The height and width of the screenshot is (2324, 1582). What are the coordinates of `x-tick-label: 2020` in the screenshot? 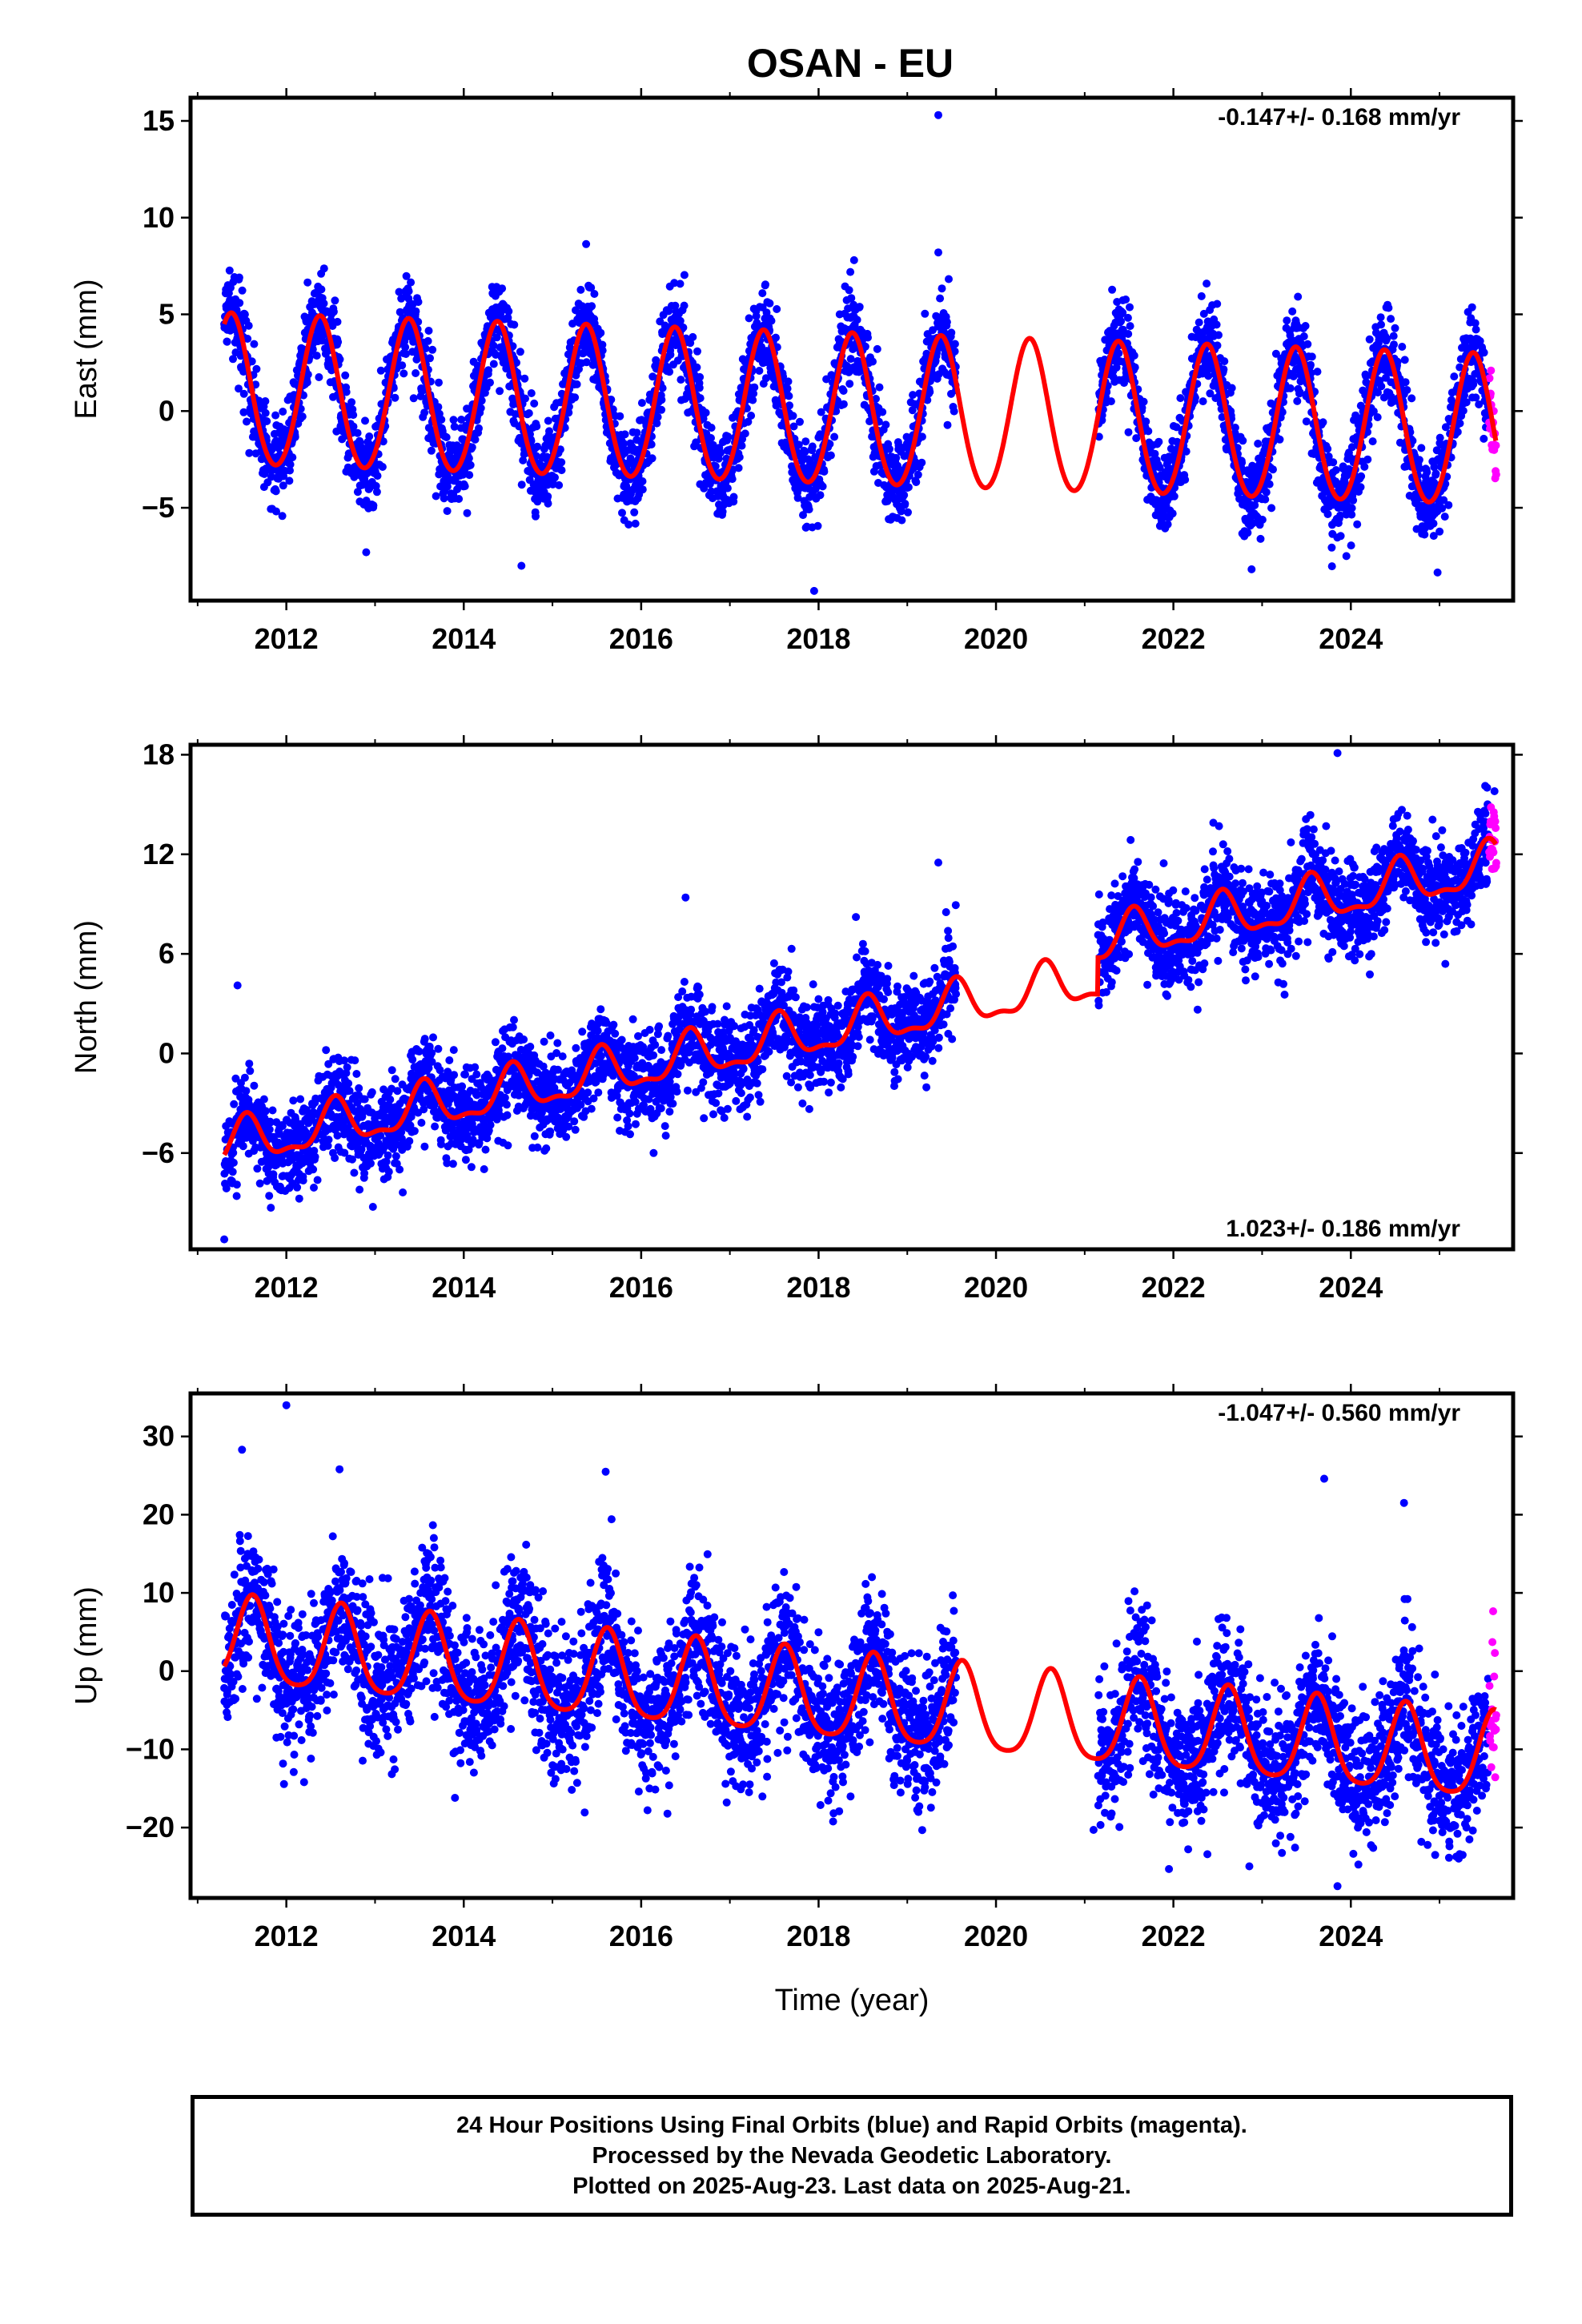 It's located at (996, 1287).